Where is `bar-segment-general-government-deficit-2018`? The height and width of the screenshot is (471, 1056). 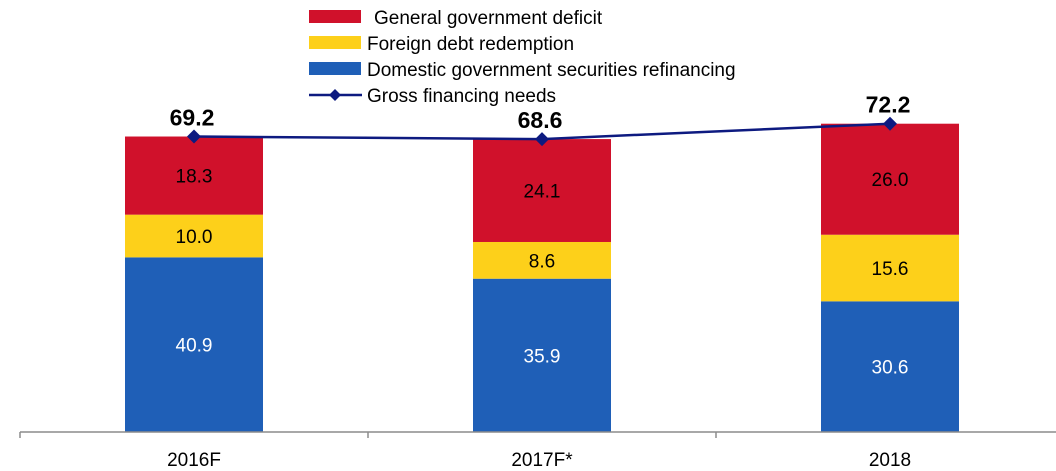
bar-segment-general-government-deficit-2018 is located at coordinates (890, 179).